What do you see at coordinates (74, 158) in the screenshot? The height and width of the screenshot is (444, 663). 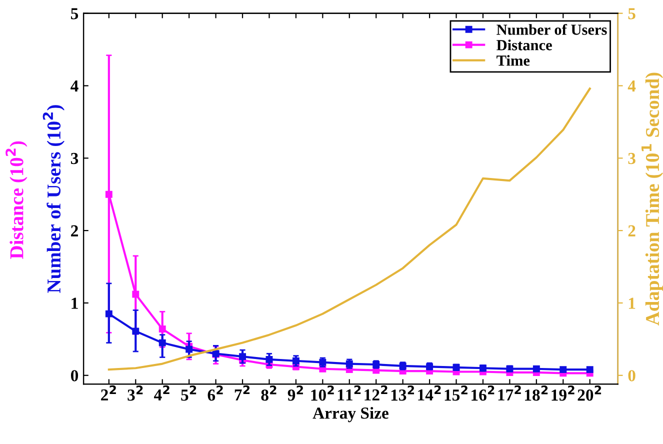 I see `y-tick-label: 3` at bounding box center [74, 158].